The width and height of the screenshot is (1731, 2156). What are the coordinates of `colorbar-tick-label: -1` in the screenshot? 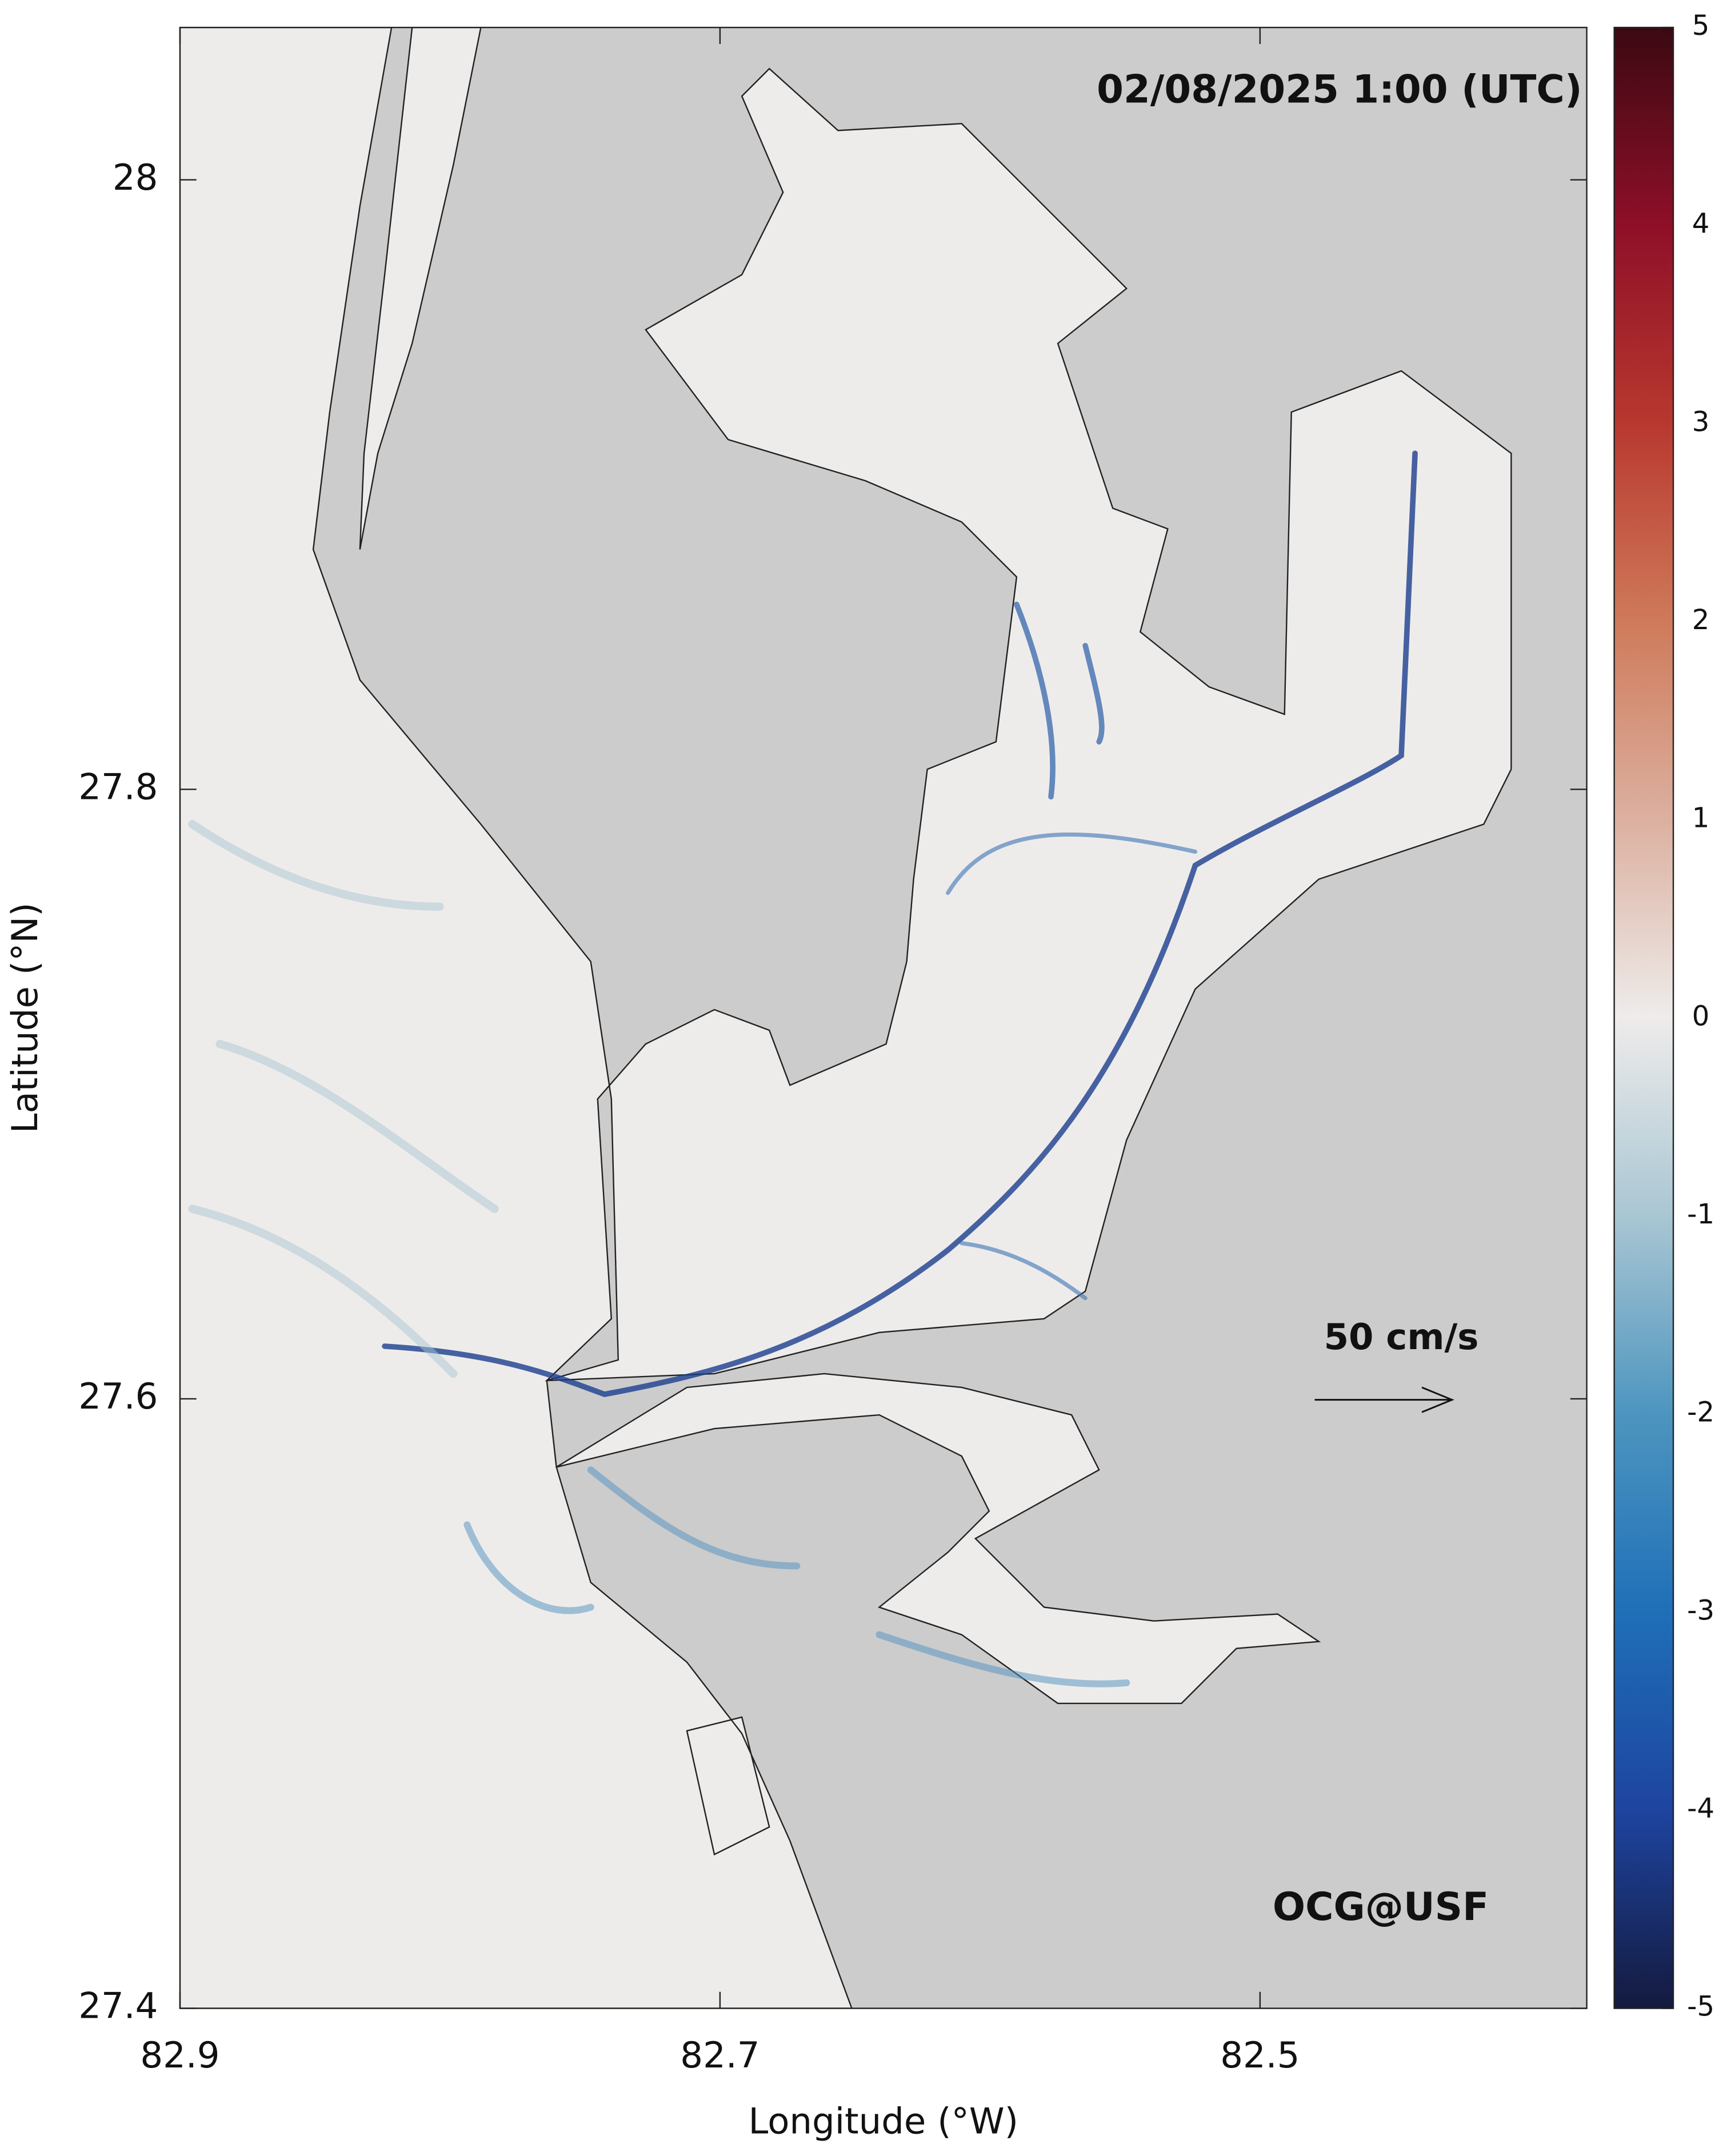 It's located at (1700, 1214).